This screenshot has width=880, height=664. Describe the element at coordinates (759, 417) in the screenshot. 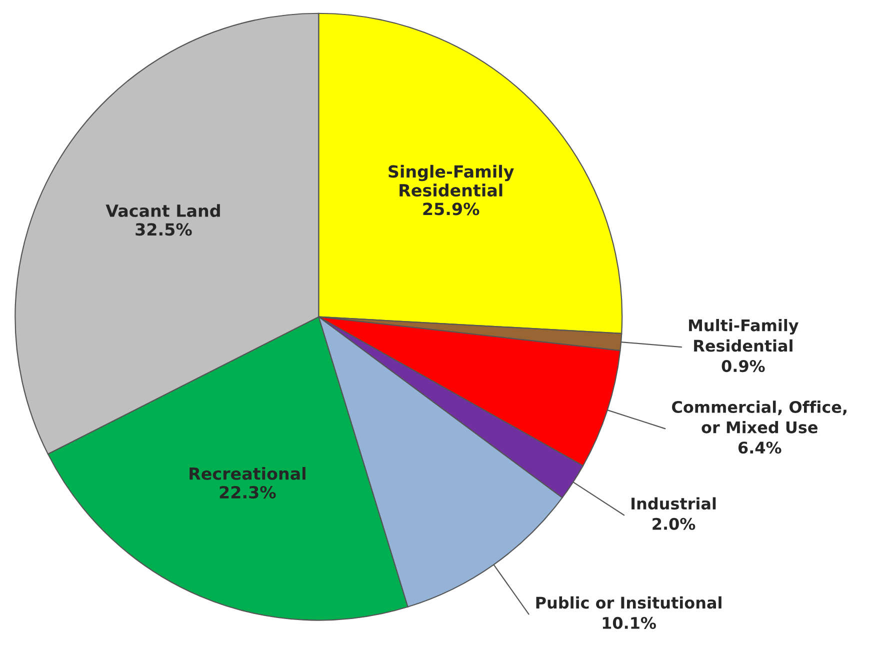

I see `slice-label: Commercial, Office, or Mixed Use` at that location.